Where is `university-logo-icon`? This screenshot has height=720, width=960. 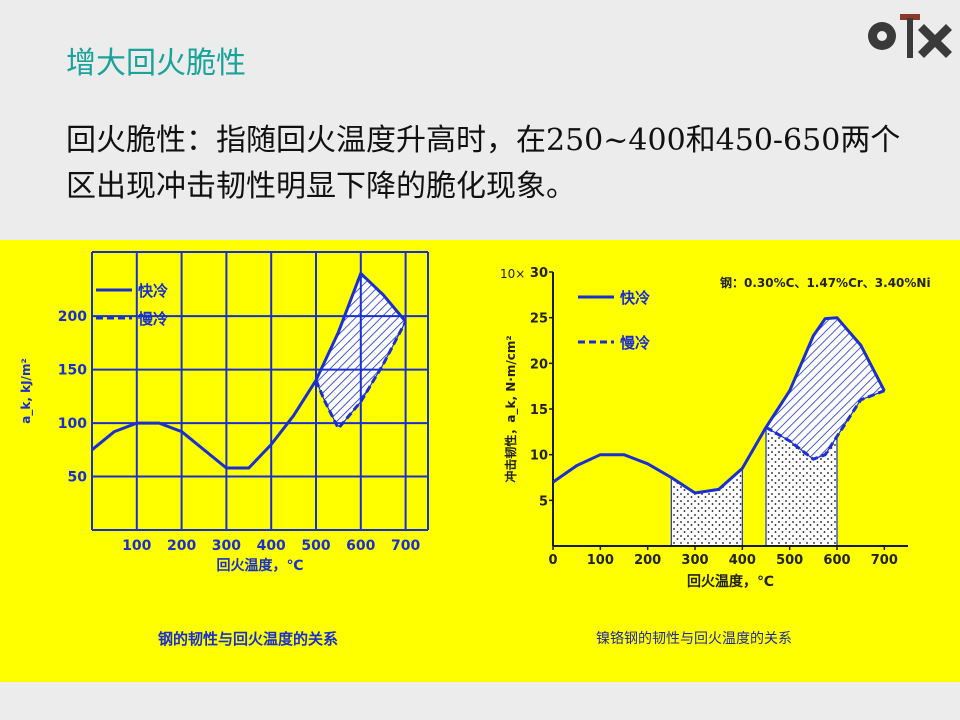 university-logo-icon is located at coordinates (910, 36).